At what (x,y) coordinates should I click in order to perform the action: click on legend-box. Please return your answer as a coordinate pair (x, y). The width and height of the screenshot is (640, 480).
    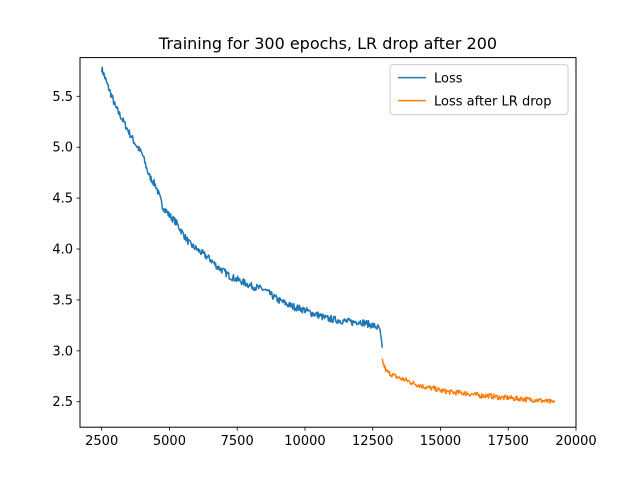
    Looking at the image, I should click on (479, 90).